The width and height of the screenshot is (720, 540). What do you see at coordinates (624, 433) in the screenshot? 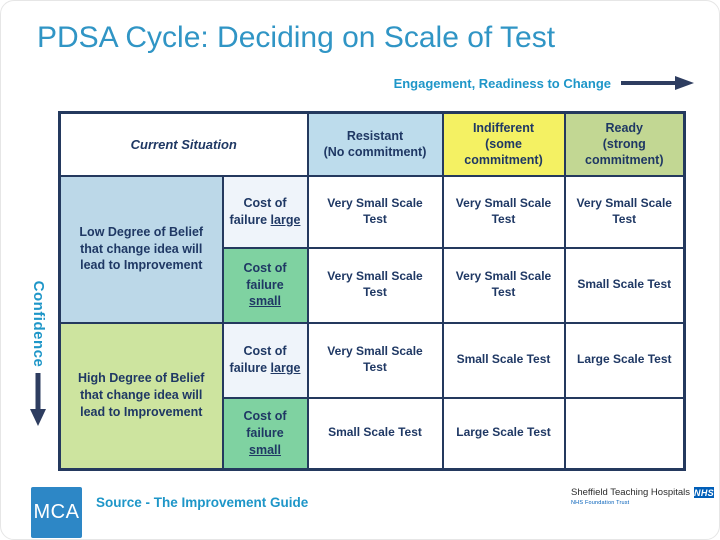
I see `matrix-cell` at bounding box center [624, 433].